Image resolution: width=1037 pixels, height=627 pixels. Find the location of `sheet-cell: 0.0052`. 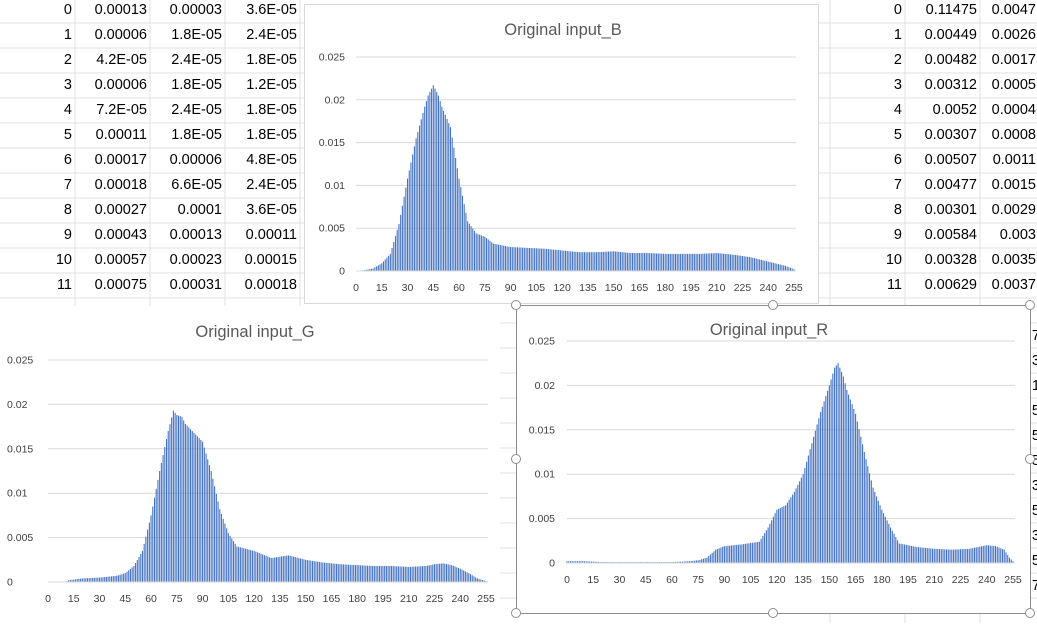

sheet-cell: 0.0052 is located at coordinates (941, 110).